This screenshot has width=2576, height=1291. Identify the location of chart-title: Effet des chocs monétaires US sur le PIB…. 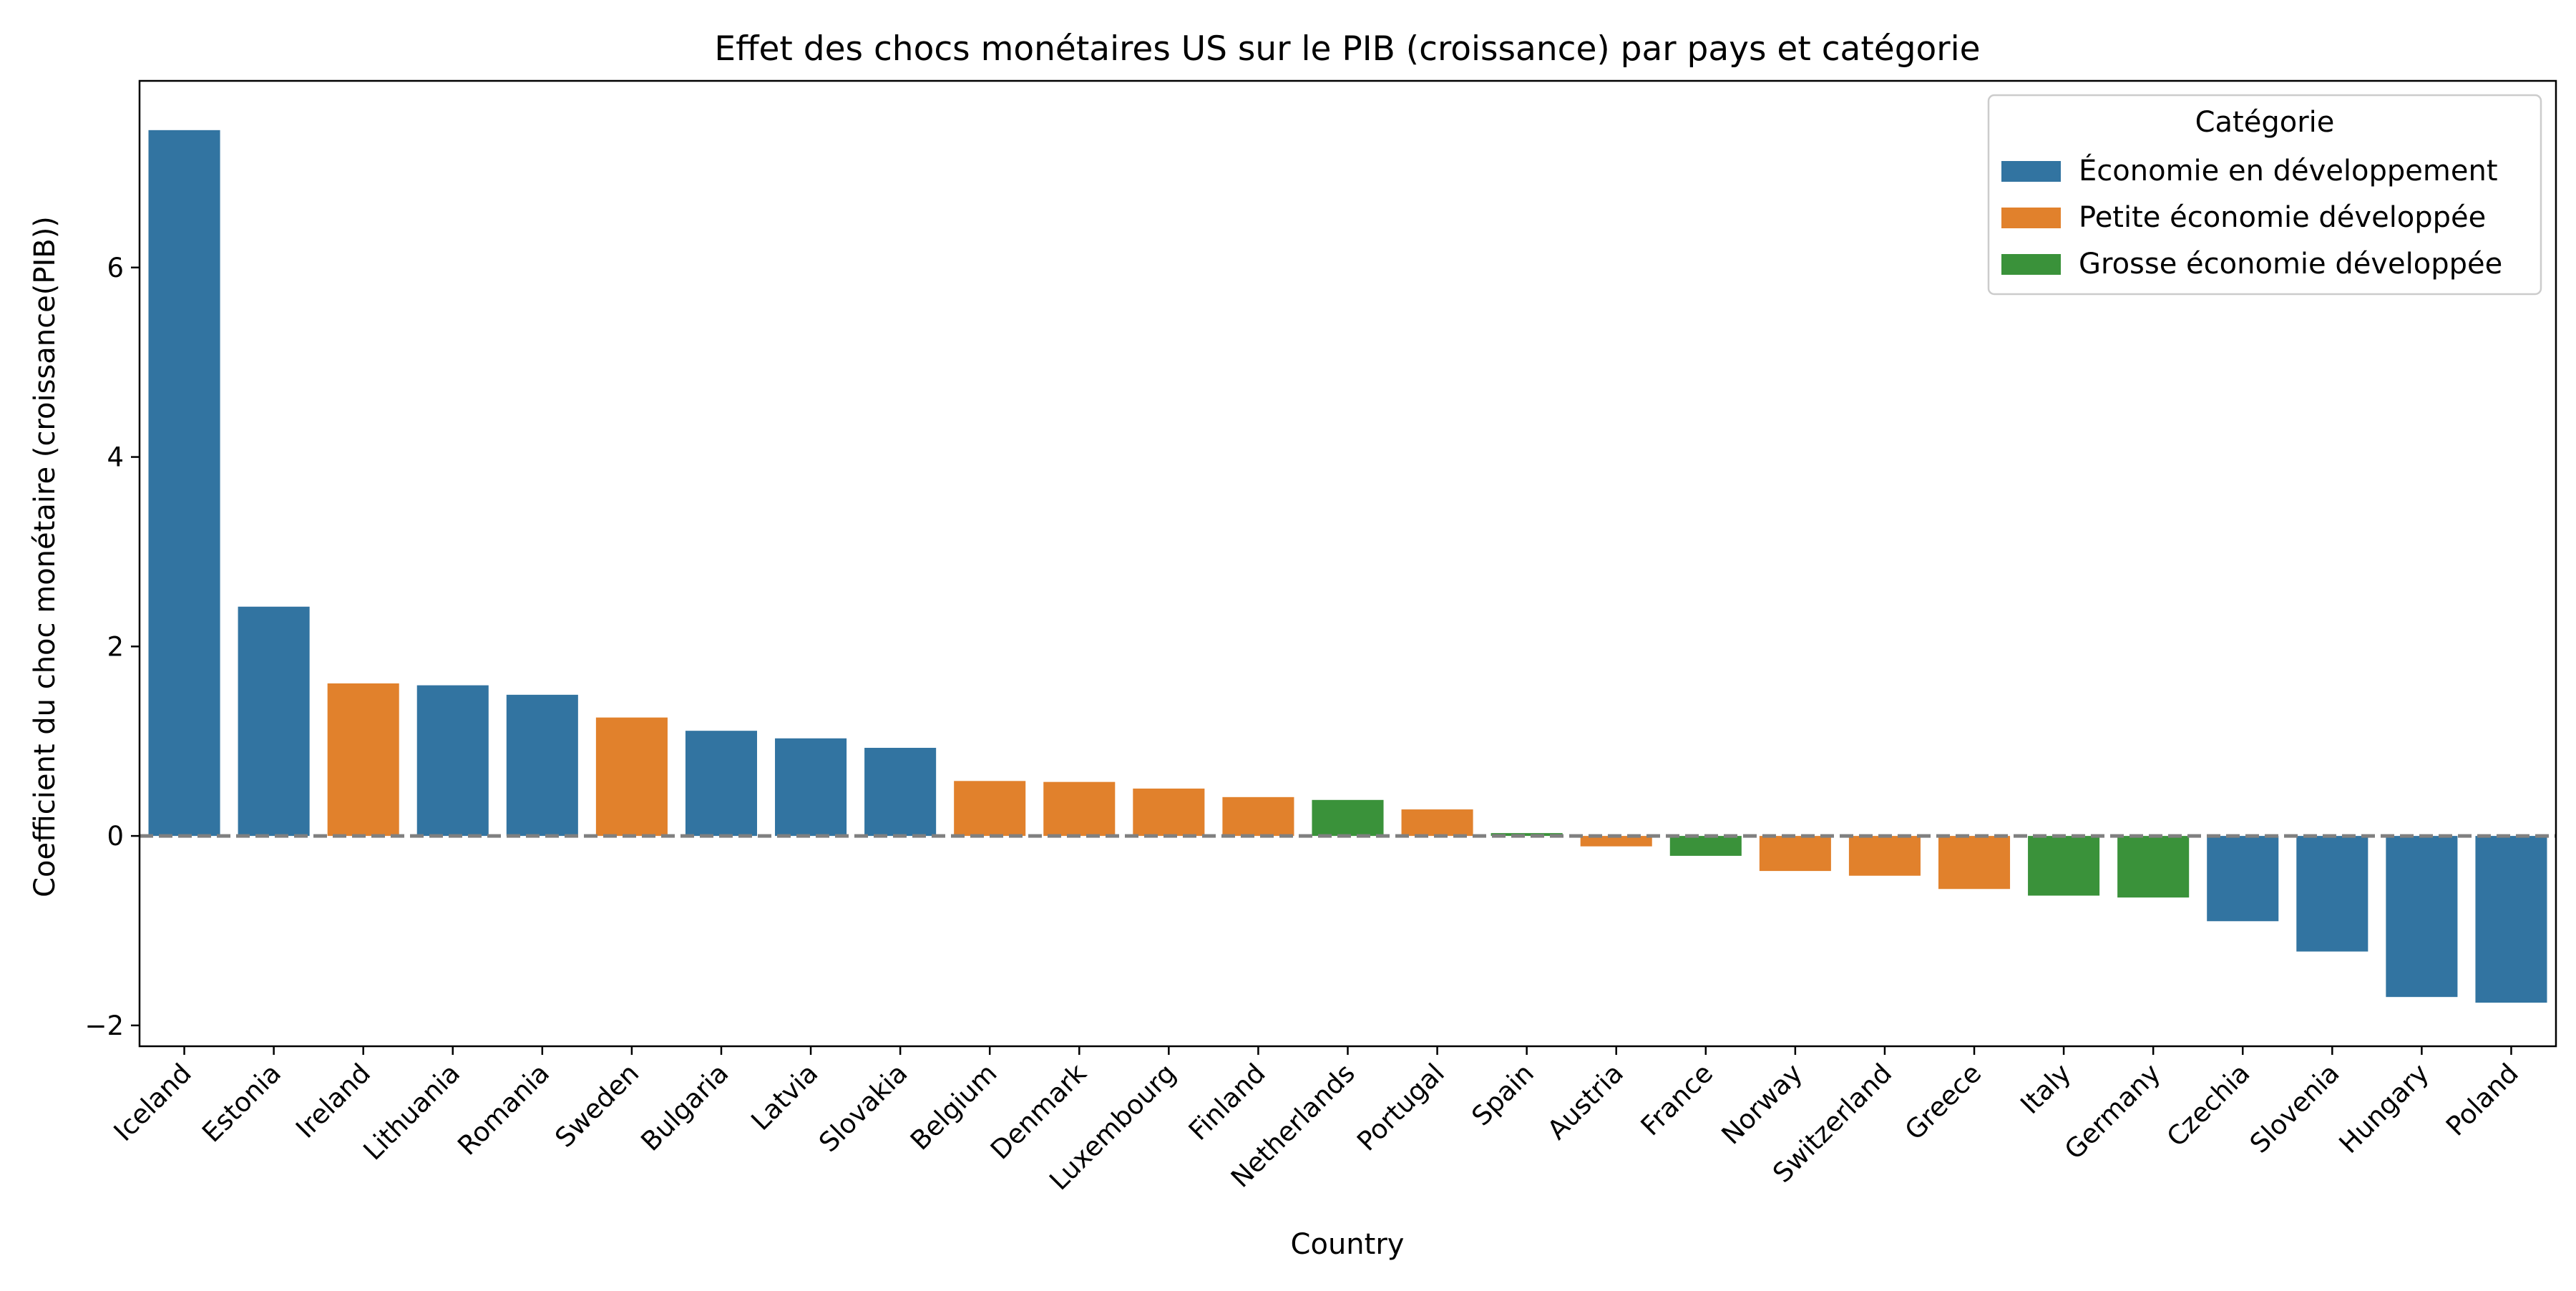
(1347, 49).